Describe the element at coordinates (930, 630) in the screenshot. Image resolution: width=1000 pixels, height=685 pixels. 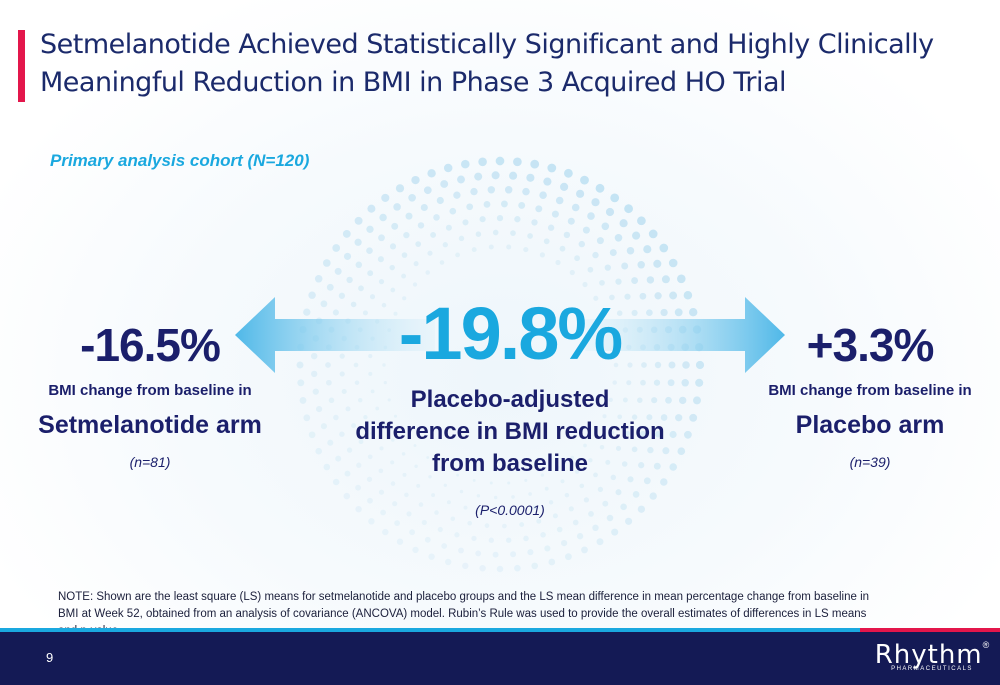
I see `footer-accent-red` at that location.